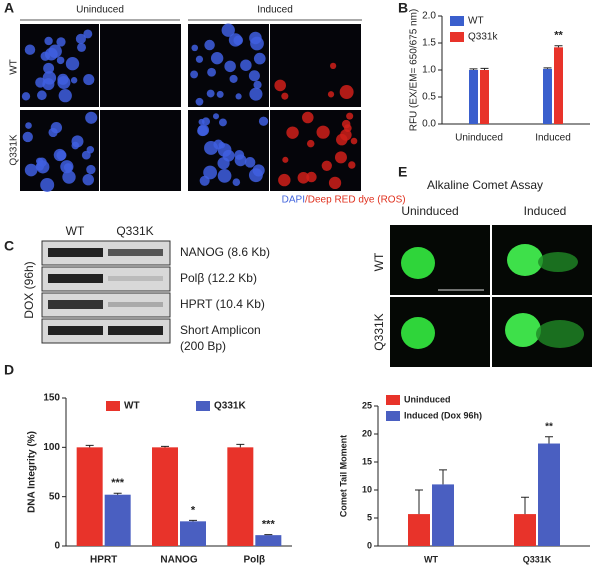 The height and width of the screenshot is (574, 600). I want to click on x-tick-label: Q331K, so click(537, 559).